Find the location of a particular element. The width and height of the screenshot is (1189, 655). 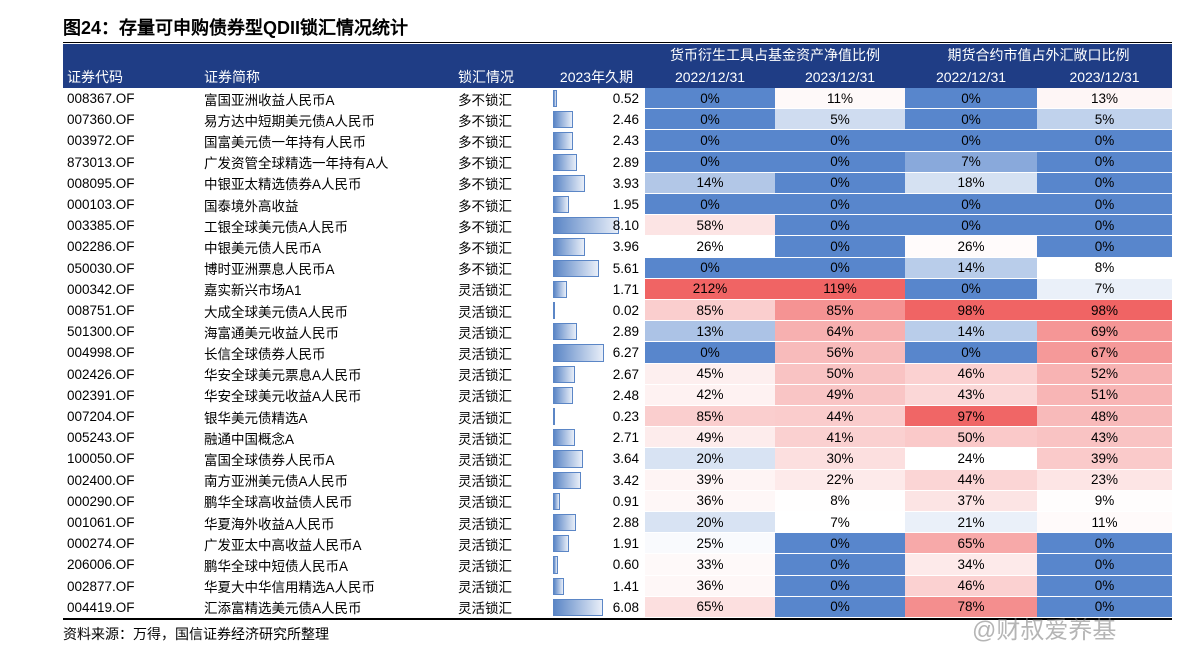

duration: 0.23 is located at coordinates (625, 417).